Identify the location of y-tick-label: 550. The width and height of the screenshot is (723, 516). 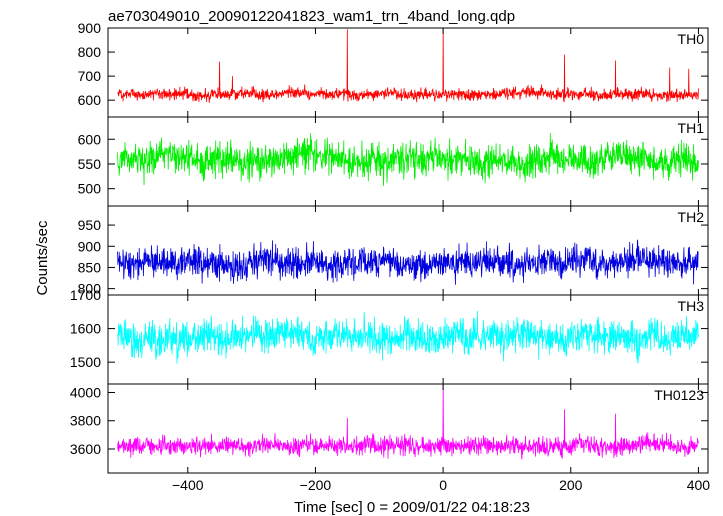
(90, 164).